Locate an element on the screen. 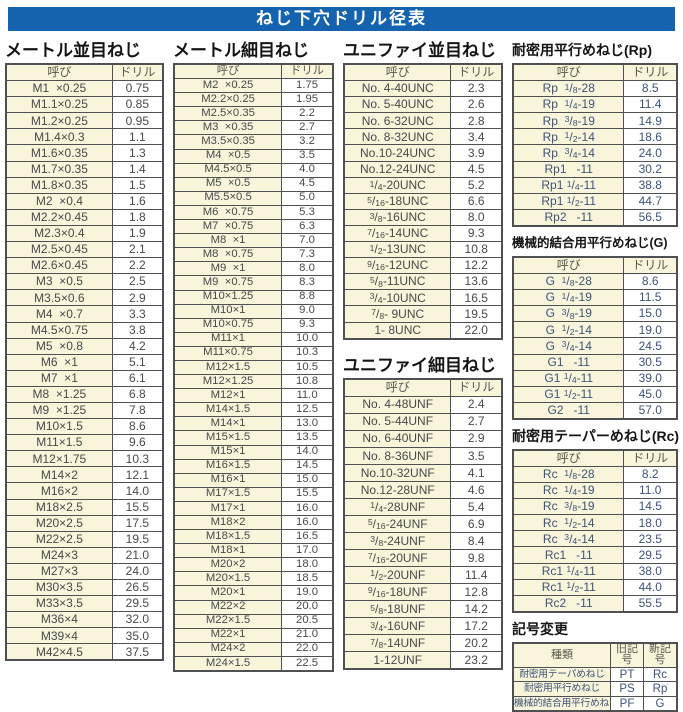  page-title: ねじ下穴ドリル径表 is located at coordinates (341, 18).